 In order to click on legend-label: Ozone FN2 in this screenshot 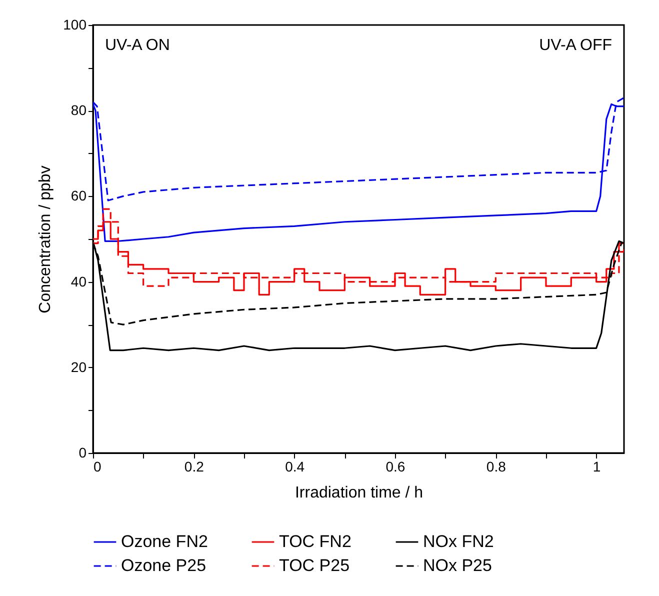, I will do `click(164, 541)`.